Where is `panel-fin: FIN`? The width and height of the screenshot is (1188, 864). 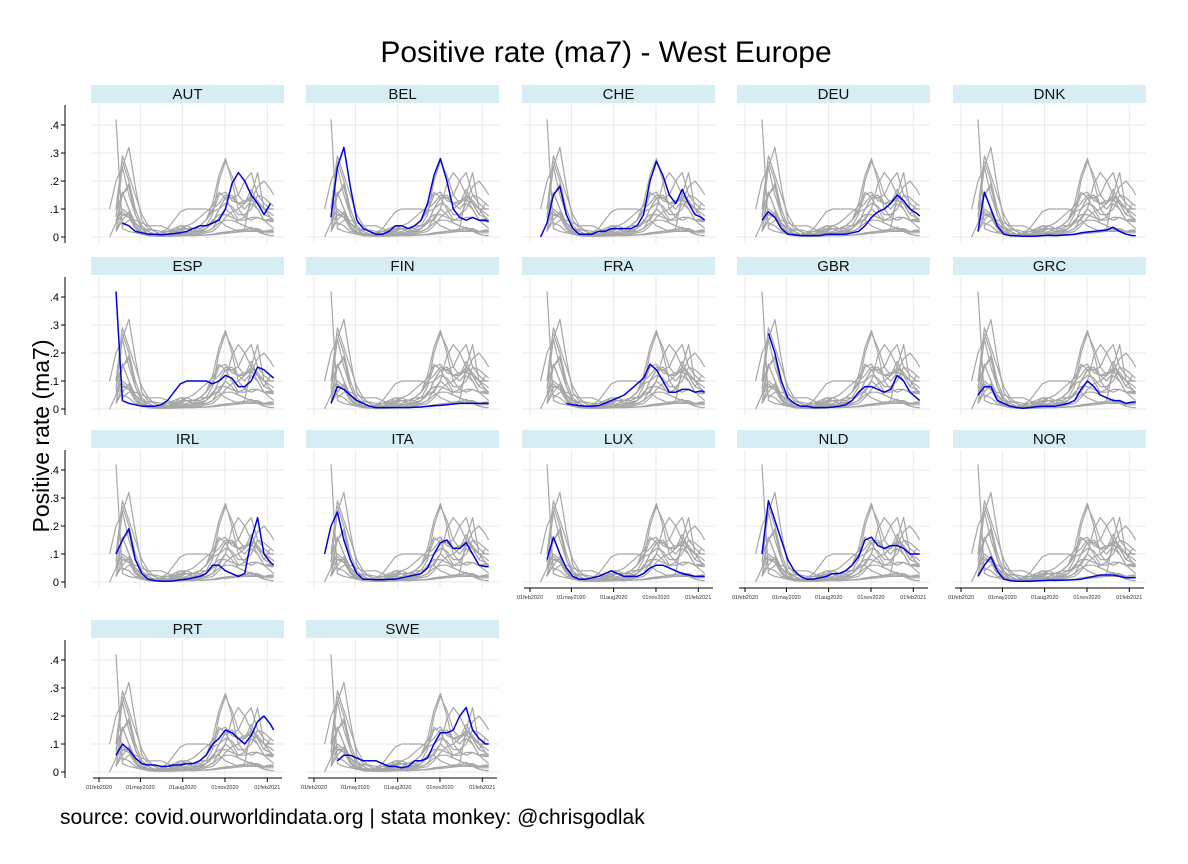
panel-fin: FIN is located at coordinates (402, 336).